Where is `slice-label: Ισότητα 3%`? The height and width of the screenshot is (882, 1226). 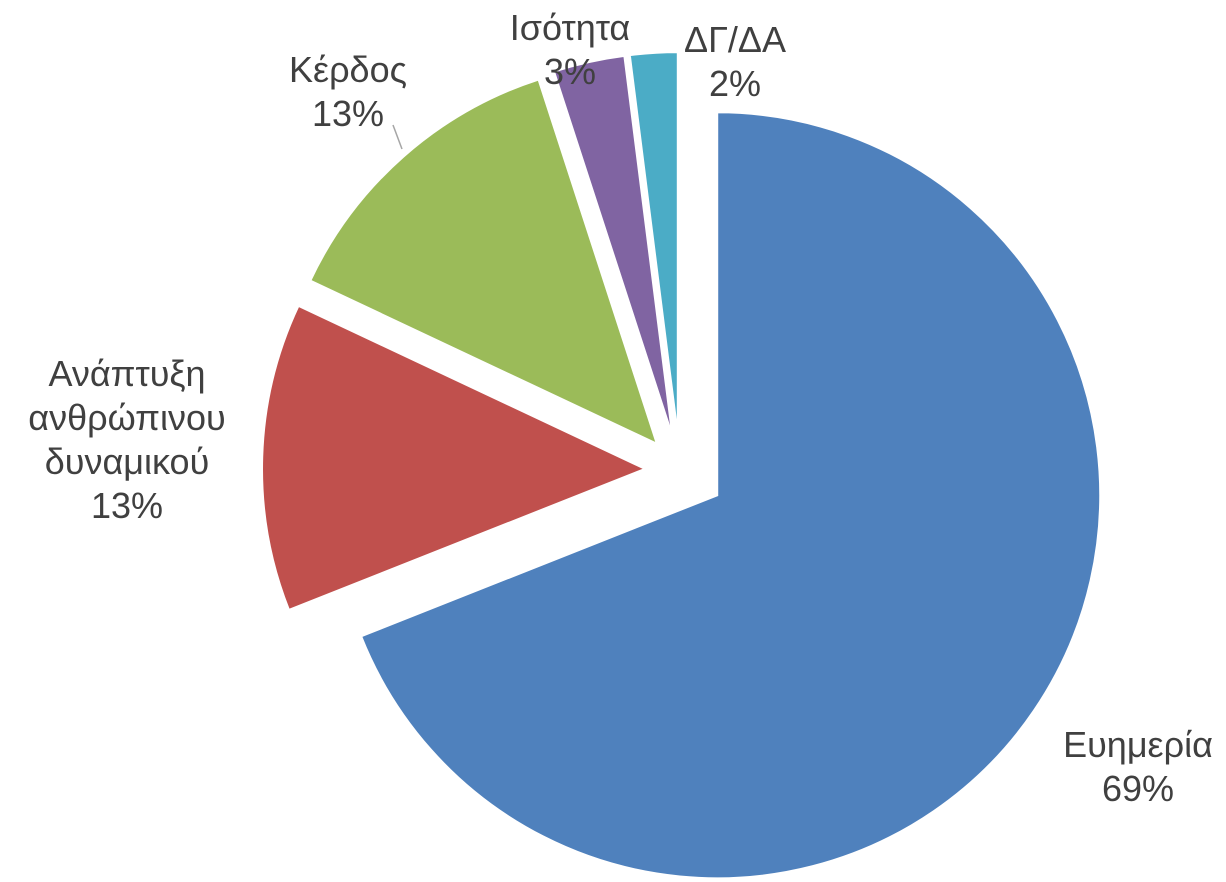 slice-label: Ισότητα 3% is located at coordinates (570, 50).